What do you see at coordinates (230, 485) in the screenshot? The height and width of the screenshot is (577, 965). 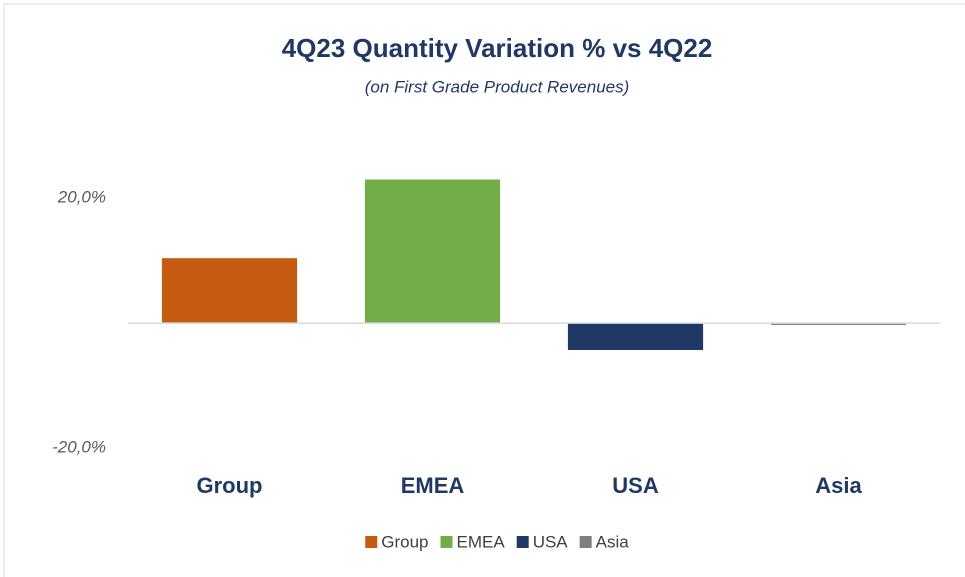 I see `x-tick-label: Group` at bounding box center [230, 485].